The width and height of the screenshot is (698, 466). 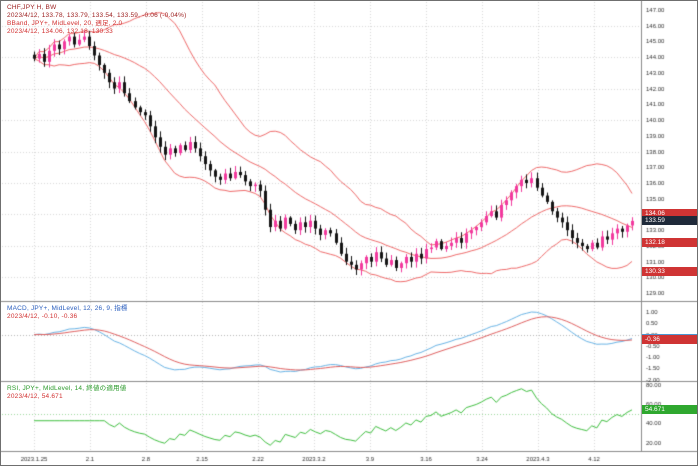 I want to click on bbands-values: 2023/4/12, 134.06, 132.18, 130.33, so click(x=60, y=31).